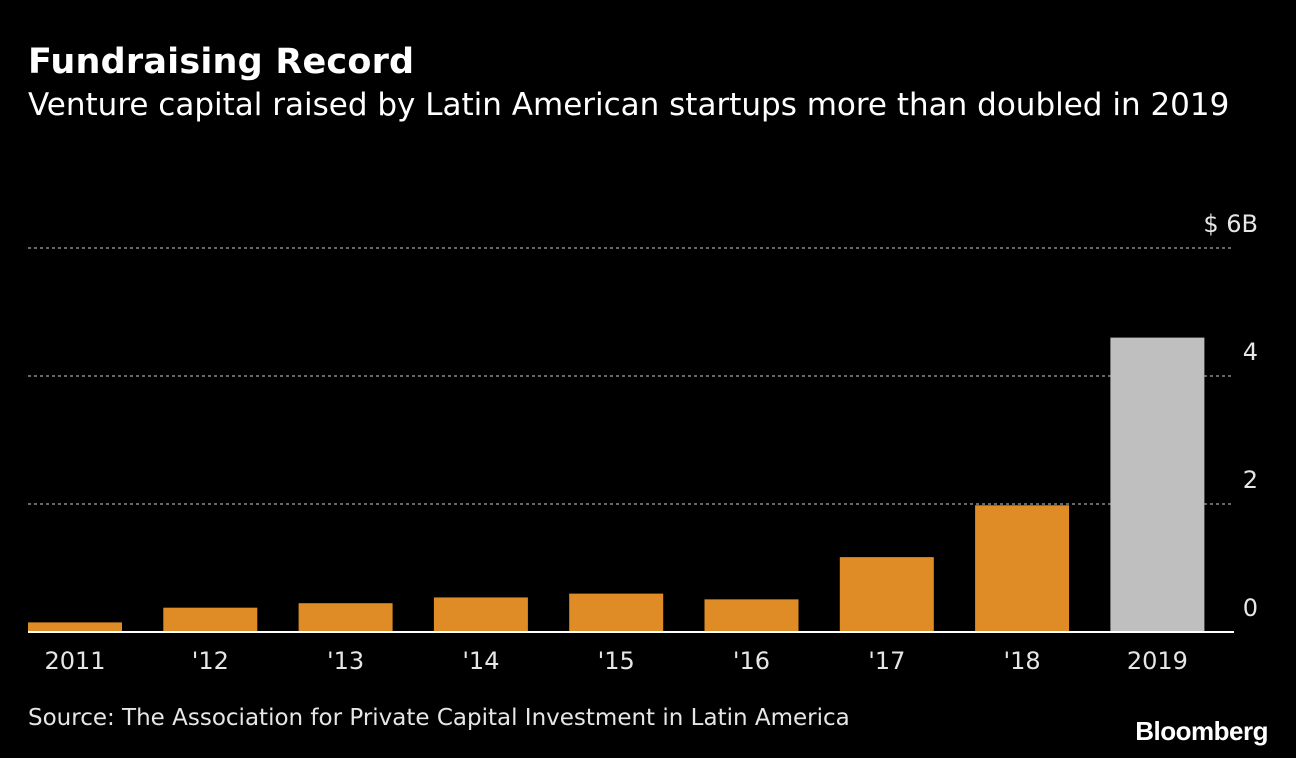  What do you see at coordinates (1250, 608) in the screenshot?
I see `y-tick-label: 0` at bounding box center [1250, 608].